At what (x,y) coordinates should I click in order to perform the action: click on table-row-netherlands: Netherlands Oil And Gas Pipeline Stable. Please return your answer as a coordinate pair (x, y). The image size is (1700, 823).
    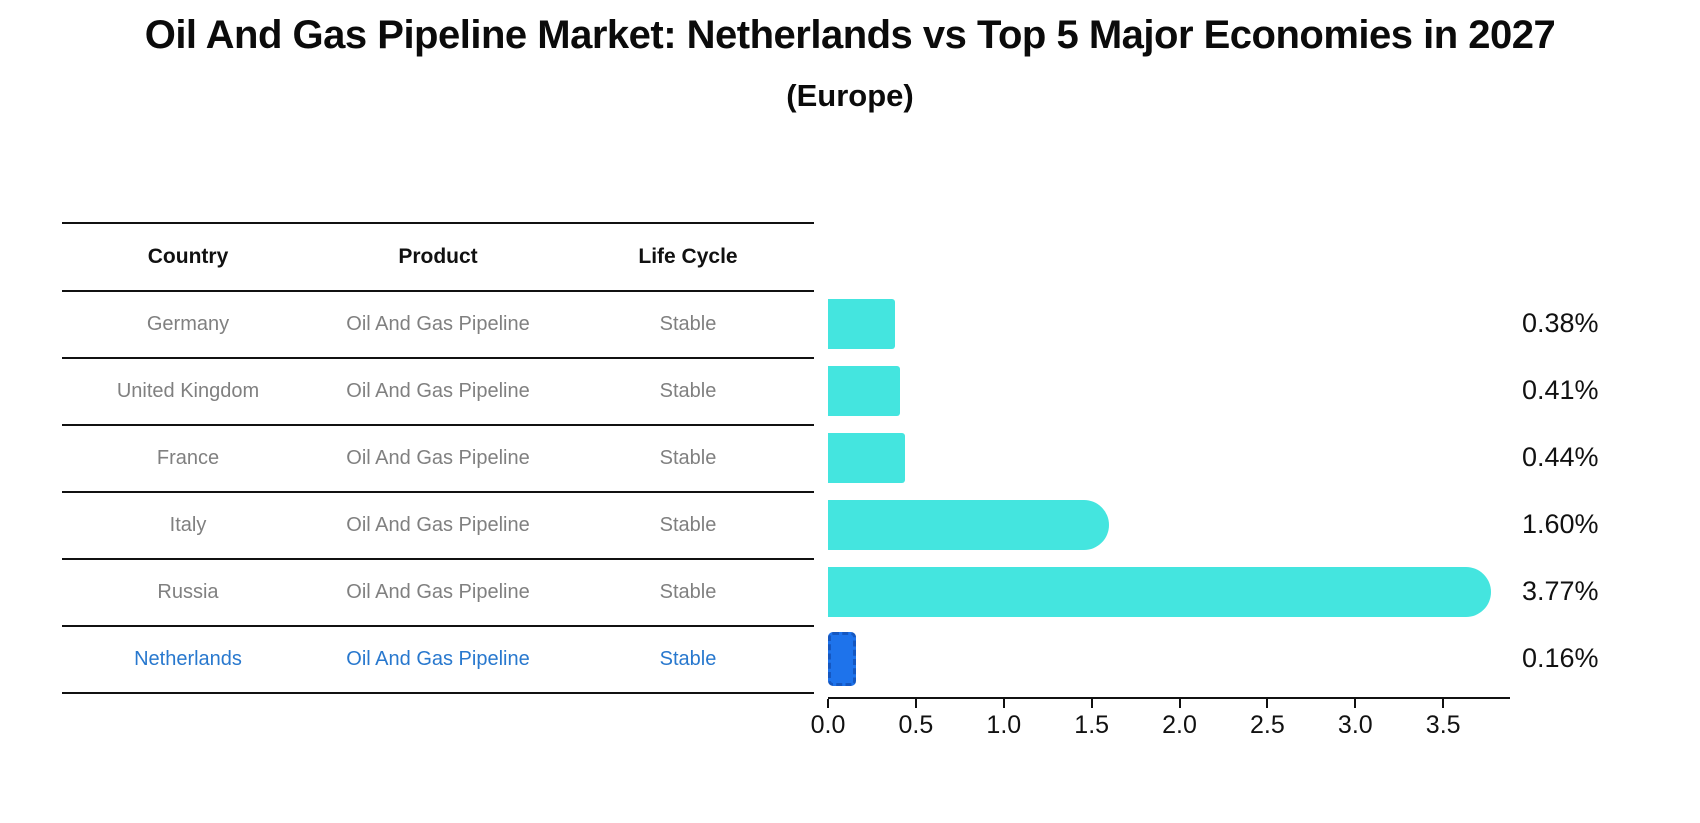
    Looking at the image, I should click on (438, 660).